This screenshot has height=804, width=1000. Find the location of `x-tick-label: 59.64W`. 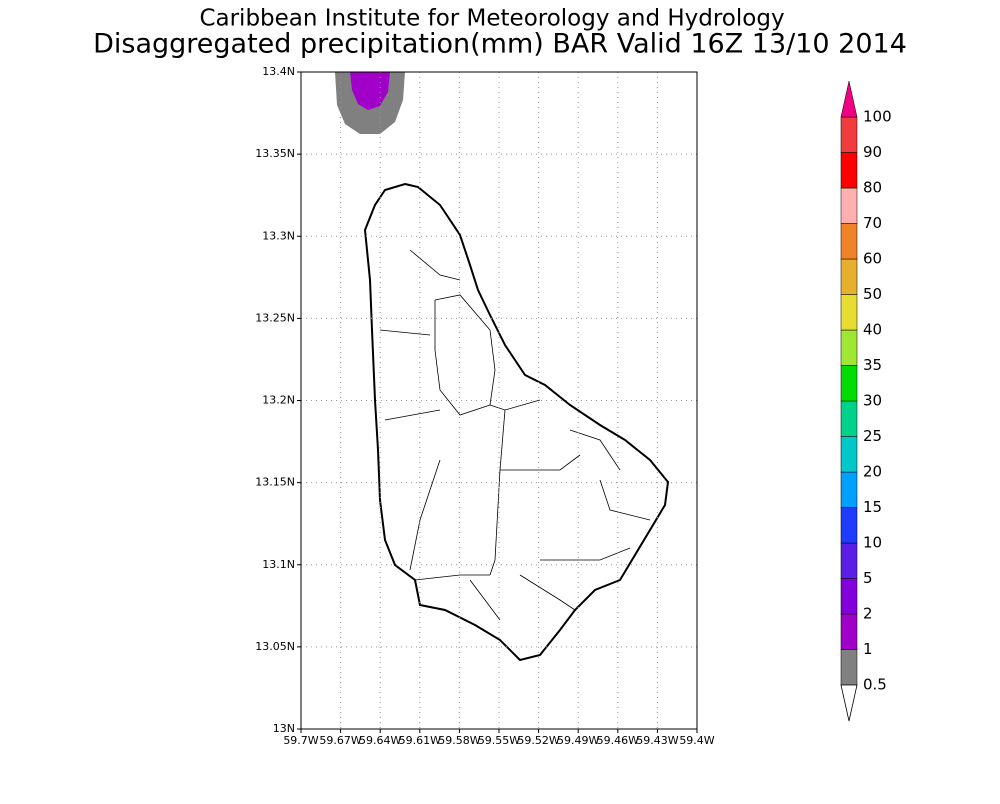

x-tick-label: 59.64W is located at coordinates (380, 740).